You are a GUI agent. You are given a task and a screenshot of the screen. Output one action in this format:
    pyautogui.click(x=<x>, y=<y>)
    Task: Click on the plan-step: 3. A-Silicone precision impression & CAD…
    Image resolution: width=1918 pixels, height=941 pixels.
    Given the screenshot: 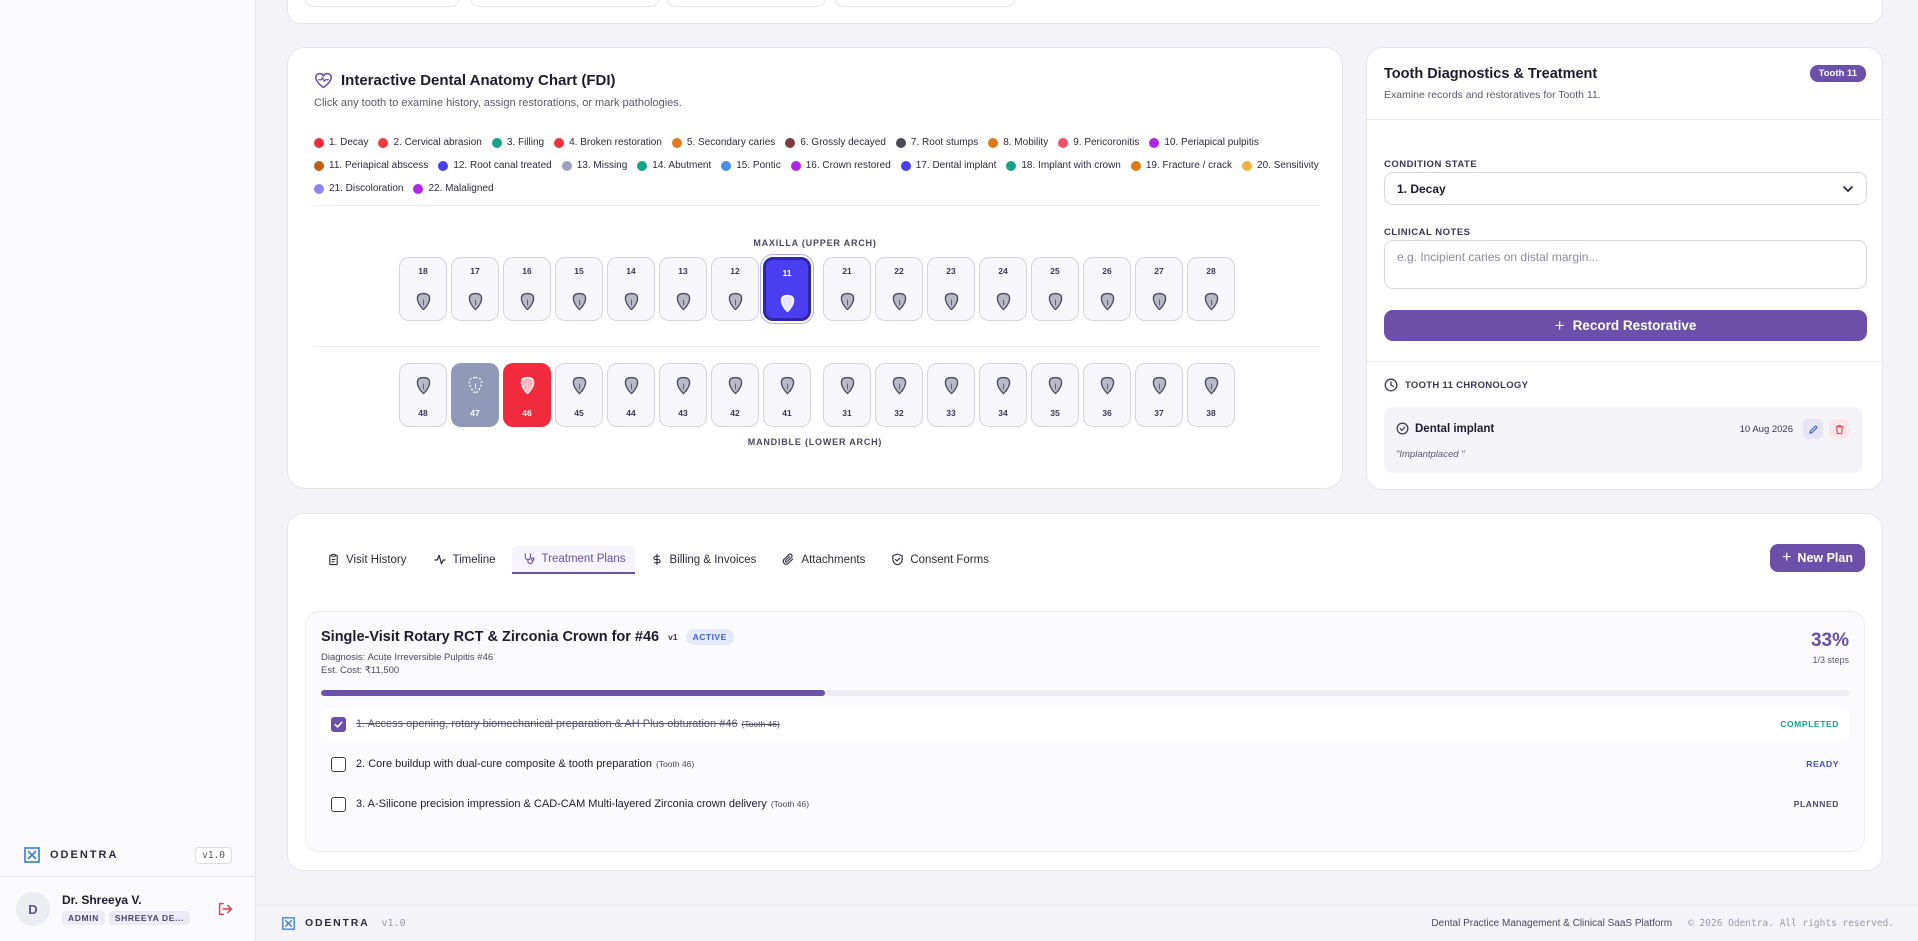 What is the action you would take?
    pyautogui.click(x=1085, y=804)
    